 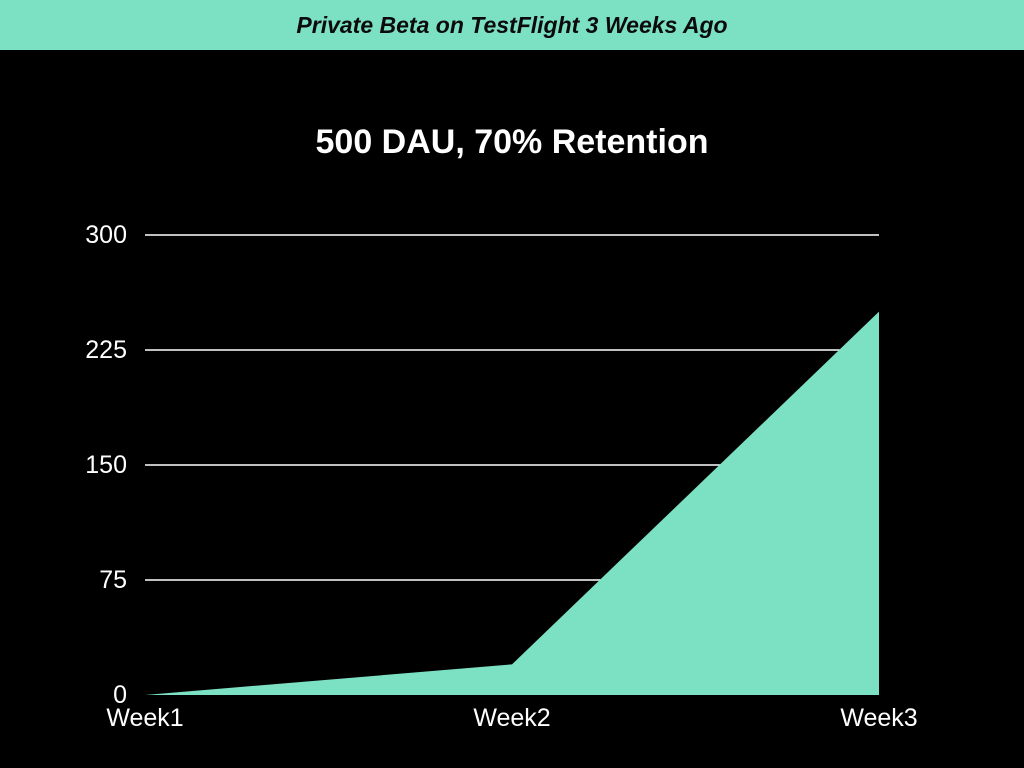 I want to click on y-tick-label: 150, so click(x=106, y=465).